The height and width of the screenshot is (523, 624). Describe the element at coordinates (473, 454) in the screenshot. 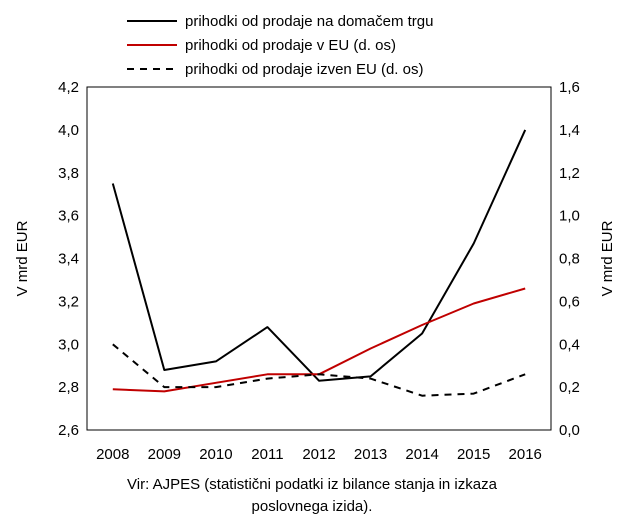

I see `x-tick-label: 2015` at that location.